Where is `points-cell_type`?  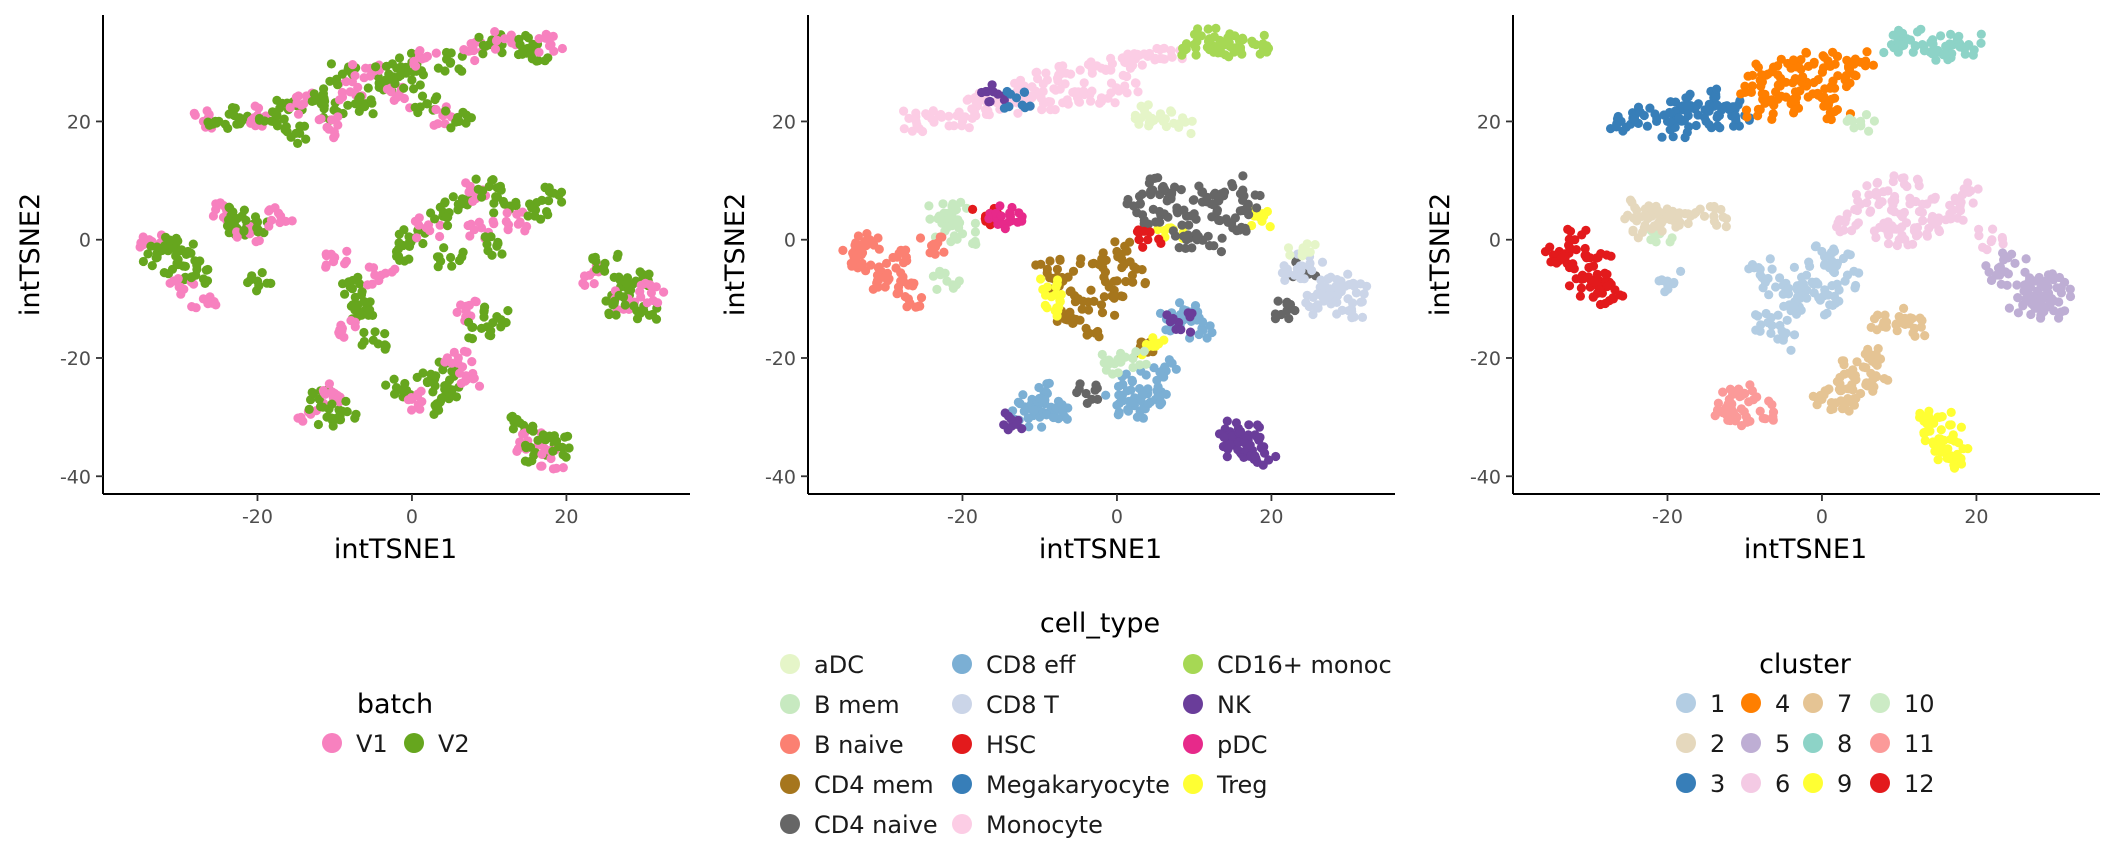
points-cell_type is located at coordinates (1105, 246).